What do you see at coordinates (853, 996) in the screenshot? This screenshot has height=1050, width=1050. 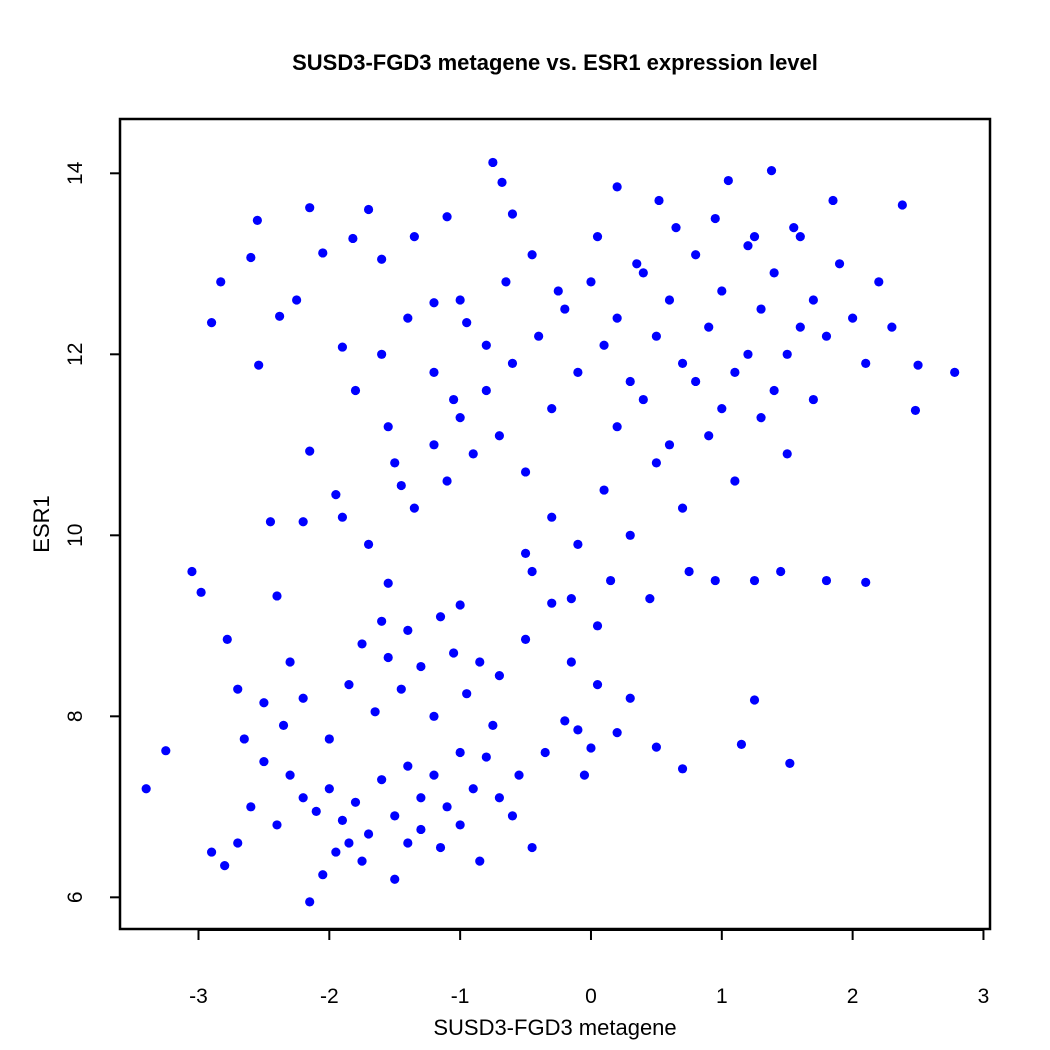 I see `x-tick-label: 2` at bounding box center [853, 996].